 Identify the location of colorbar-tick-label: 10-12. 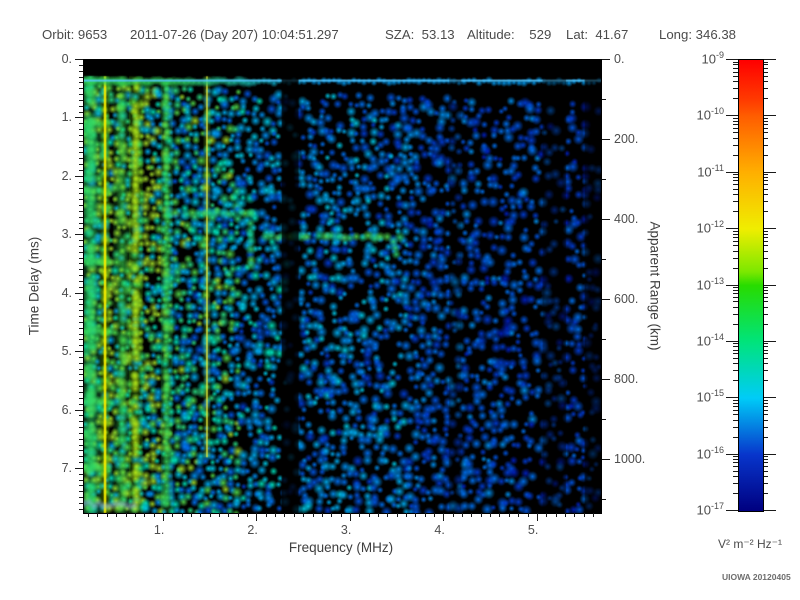
(710, 227).